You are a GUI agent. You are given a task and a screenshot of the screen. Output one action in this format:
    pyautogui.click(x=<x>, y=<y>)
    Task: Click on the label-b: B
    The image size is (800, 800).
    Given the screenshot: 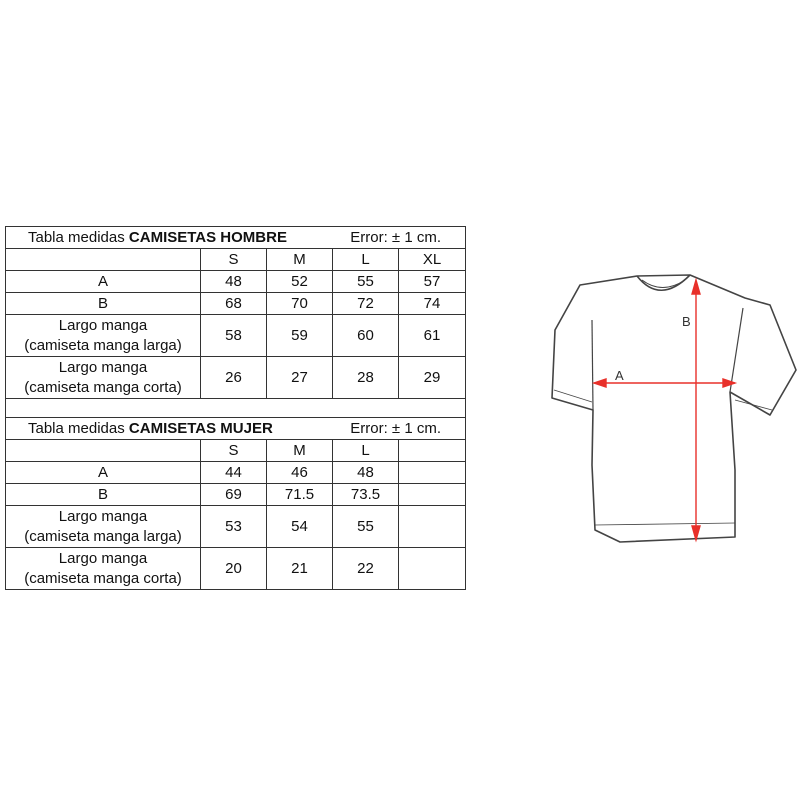 What is the action you would take?
    pyautogui.click(x=686, y=321)
    